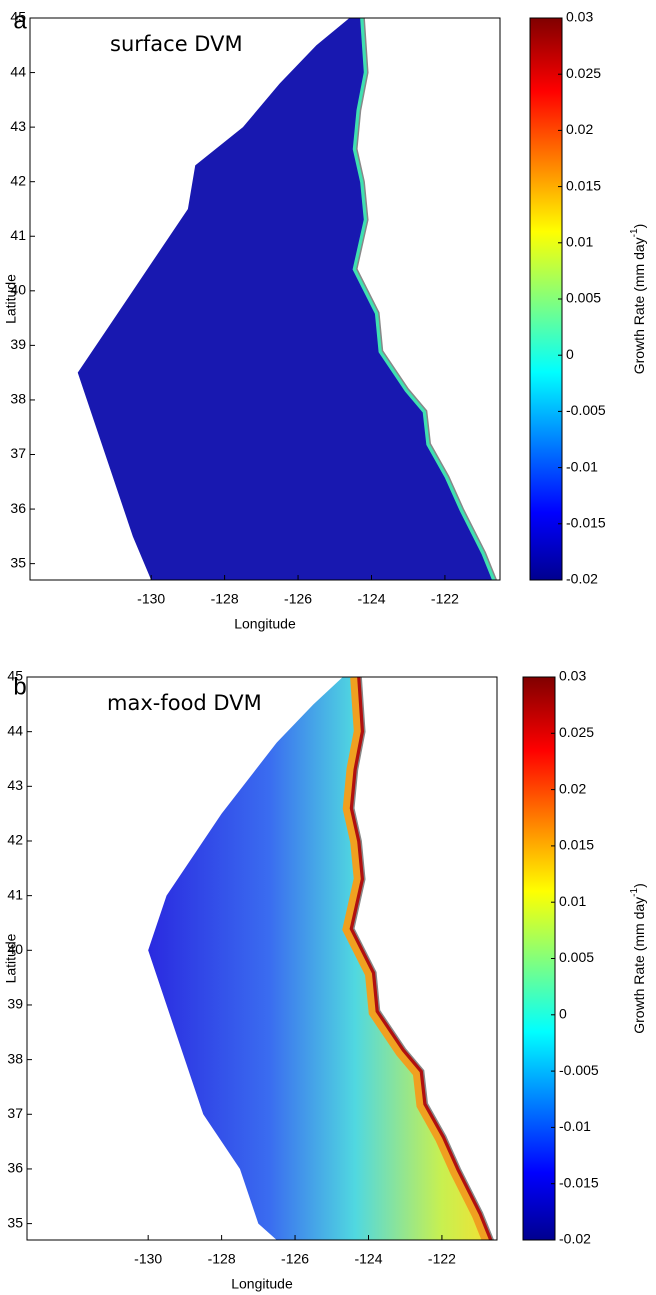 This screenshot has height=1295, width=656. What do you see at coordinates (19, 686) in the screenshot?
I see `panel-label: b` at bounding box center [19, 686].